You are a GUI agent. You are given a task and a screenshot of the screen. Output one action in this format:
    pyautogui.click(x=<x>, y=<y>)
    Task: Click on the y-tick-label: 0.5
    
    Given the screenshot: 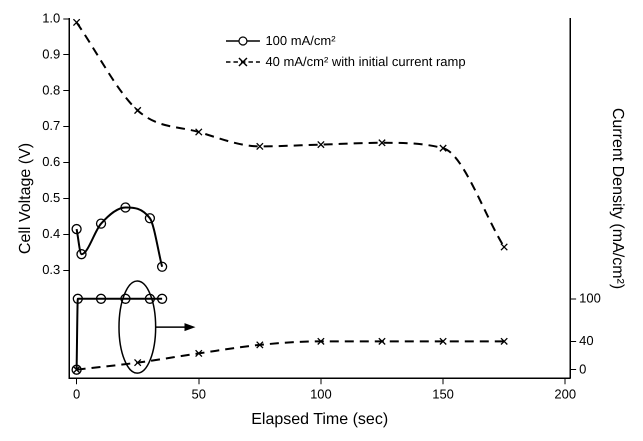 What is the action you would take?
    pyautogui.click(x=51, y=198)
    